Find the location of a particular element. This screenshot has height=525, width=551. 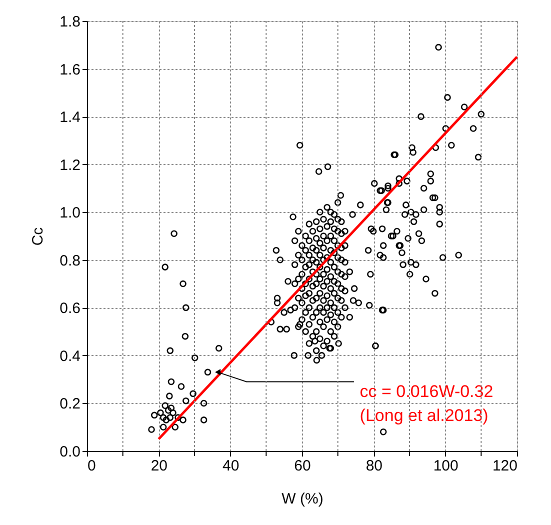

y-tick-label: 1.2 is located at coordinates (70, 165).